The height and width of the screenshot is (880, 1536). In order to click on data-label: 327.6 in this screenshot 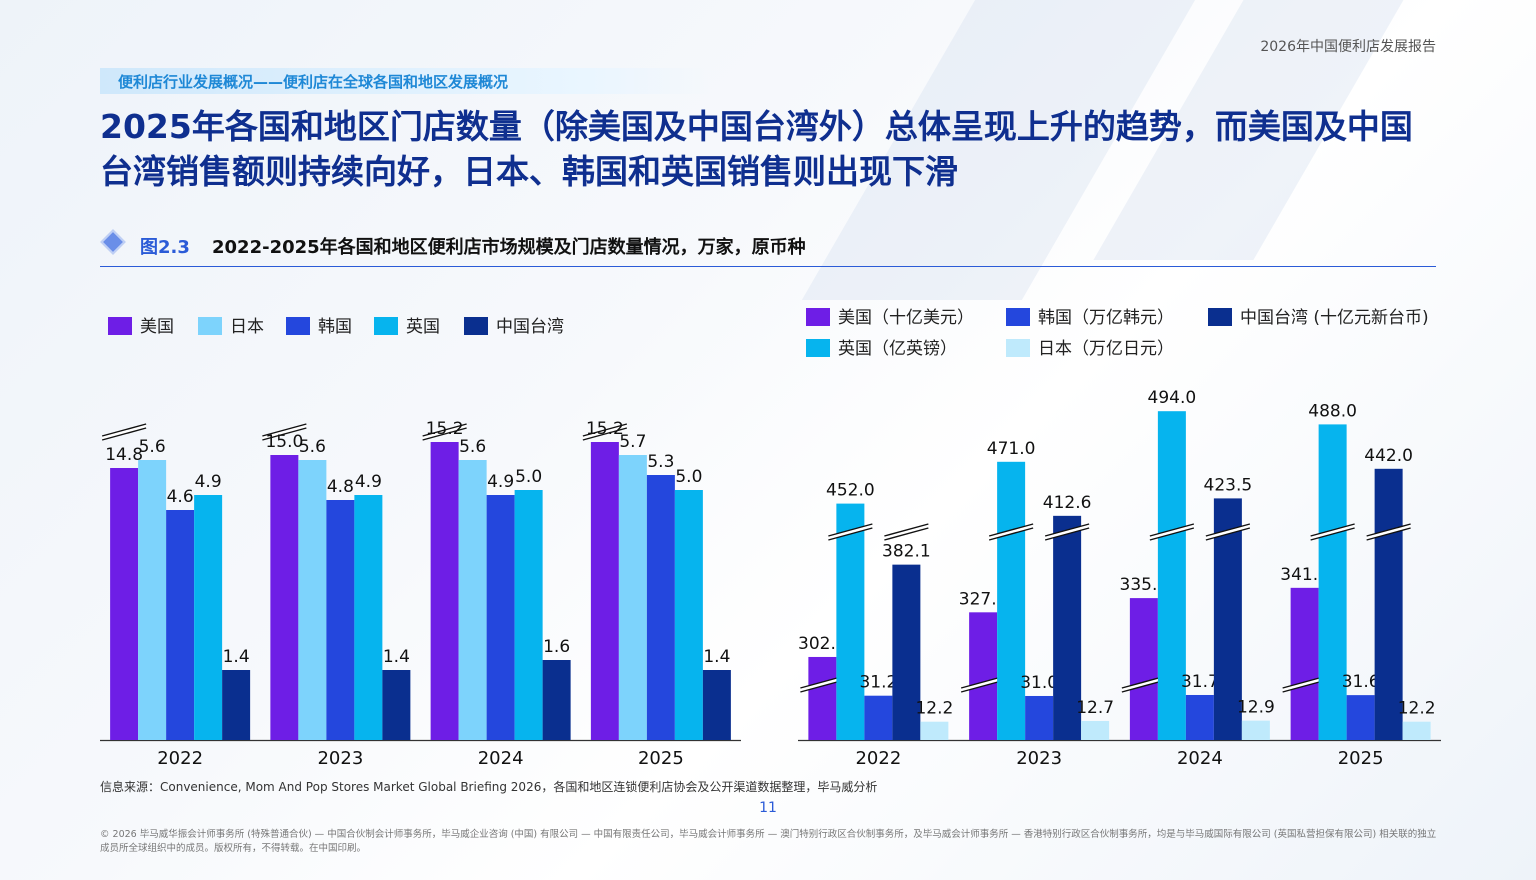, I will do `click(983, 599)`.